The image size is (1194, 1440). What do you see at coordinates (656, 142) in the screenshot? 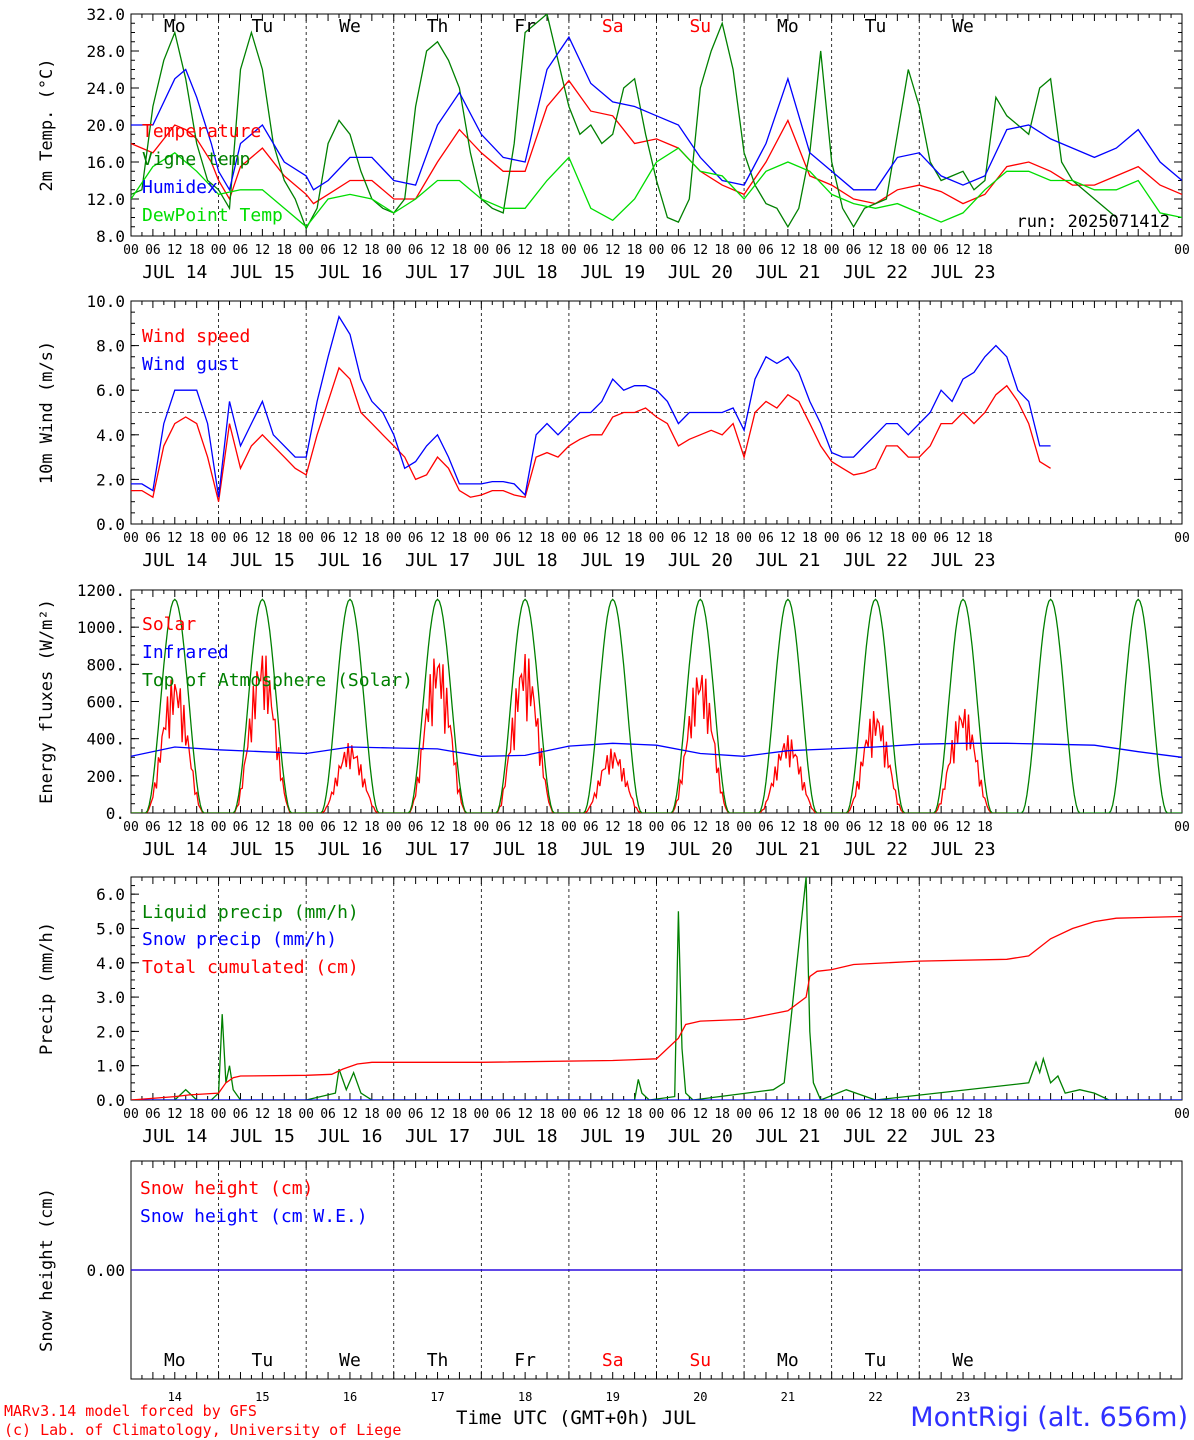
I see `series-temperature` at bounding box center [656, 142].